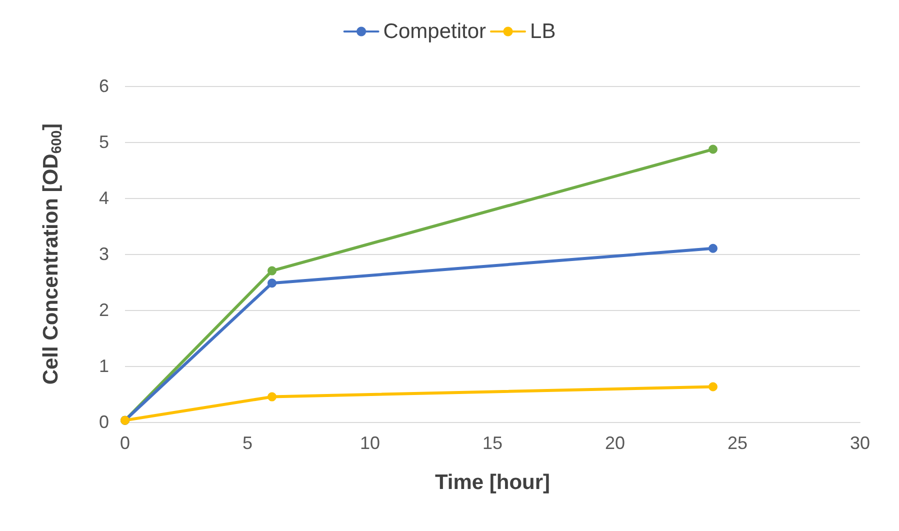 The image size is (899, 531). What do you see at coordinates (103, 198) in the screenshot?
I see `y-tick-label: 4` at bounding box center [103, 198].